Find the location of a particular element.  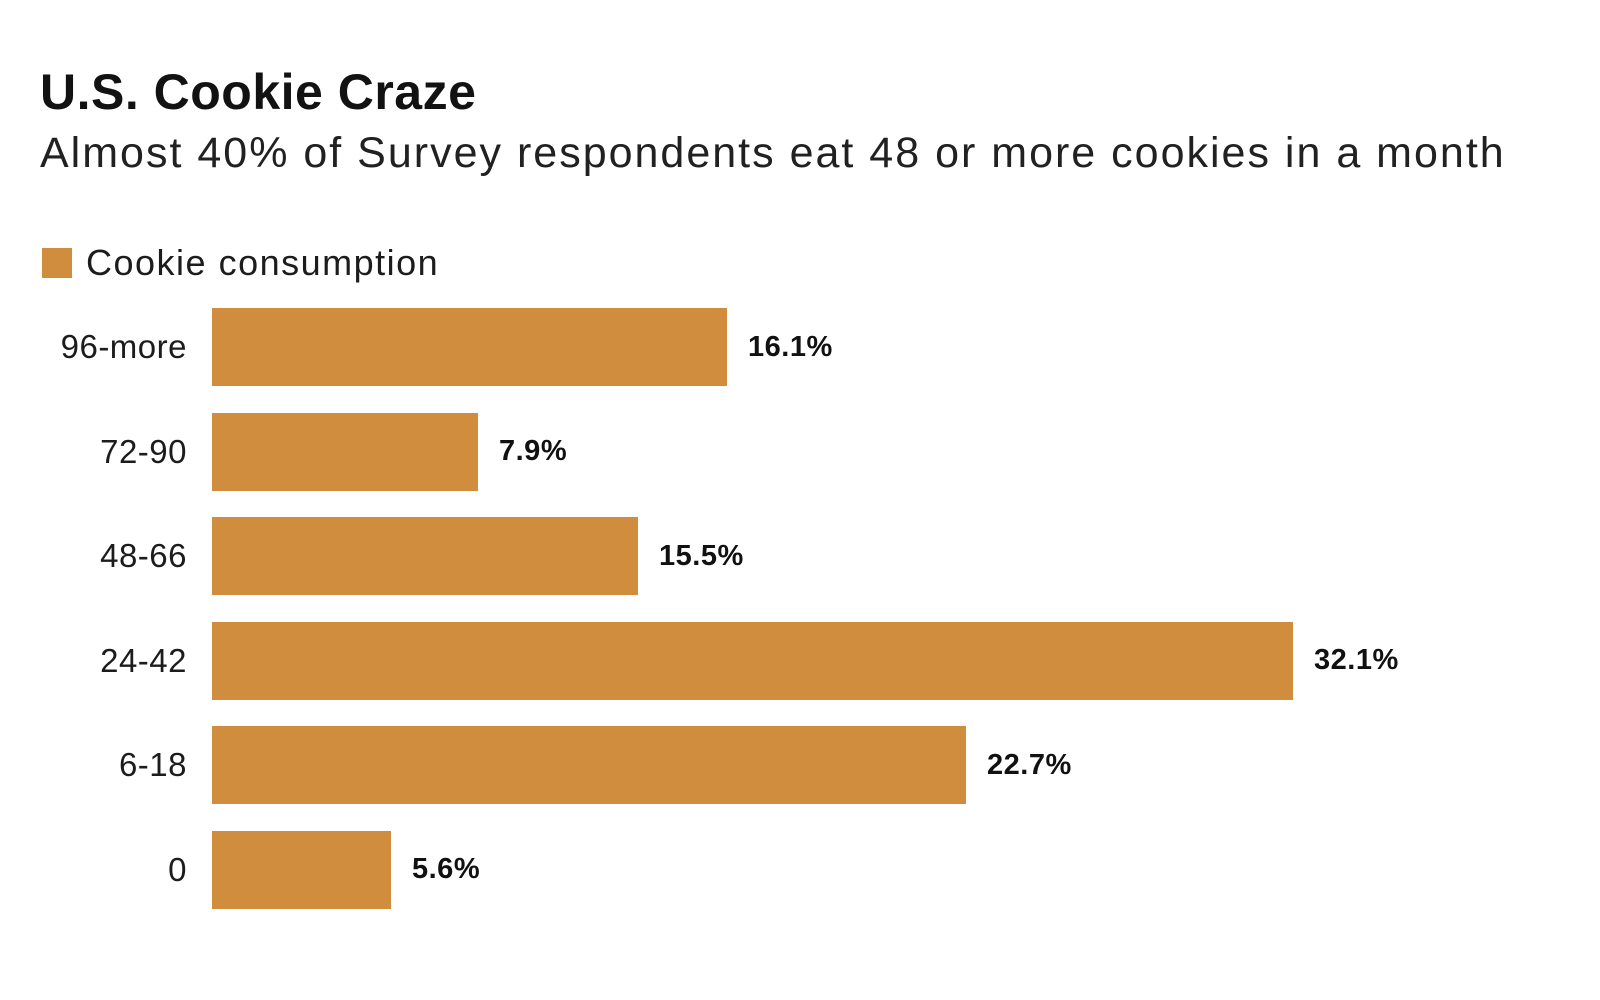

bar-row: 96-more 16.1% is located at coordinates (810, 347).